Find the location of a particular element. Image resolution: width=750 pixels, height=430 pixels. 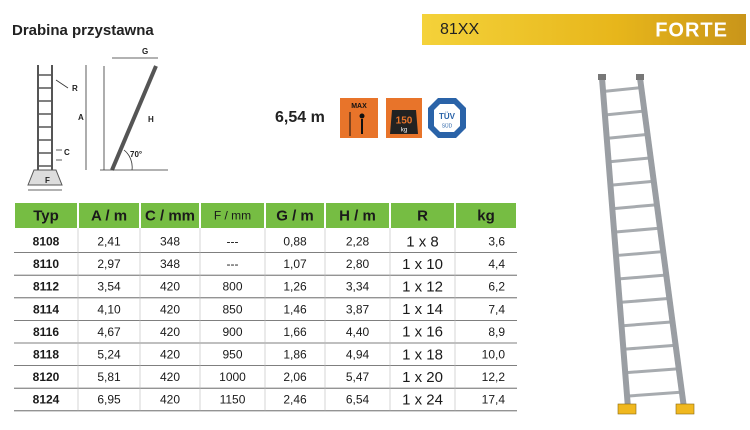

table-cell: 8116 is located at coordinates (46, 332).